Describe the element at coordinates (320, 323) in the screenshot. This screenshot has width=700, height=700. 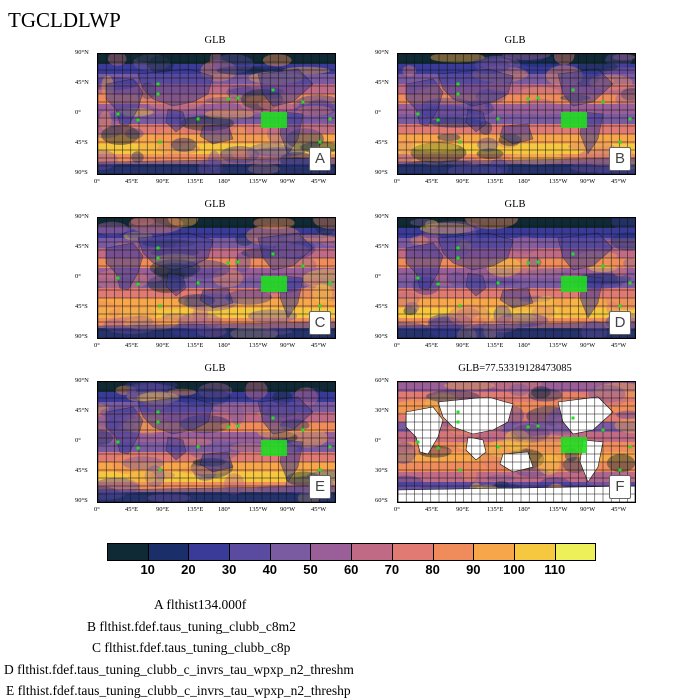
I see `panel-letter-c: C` at that location.